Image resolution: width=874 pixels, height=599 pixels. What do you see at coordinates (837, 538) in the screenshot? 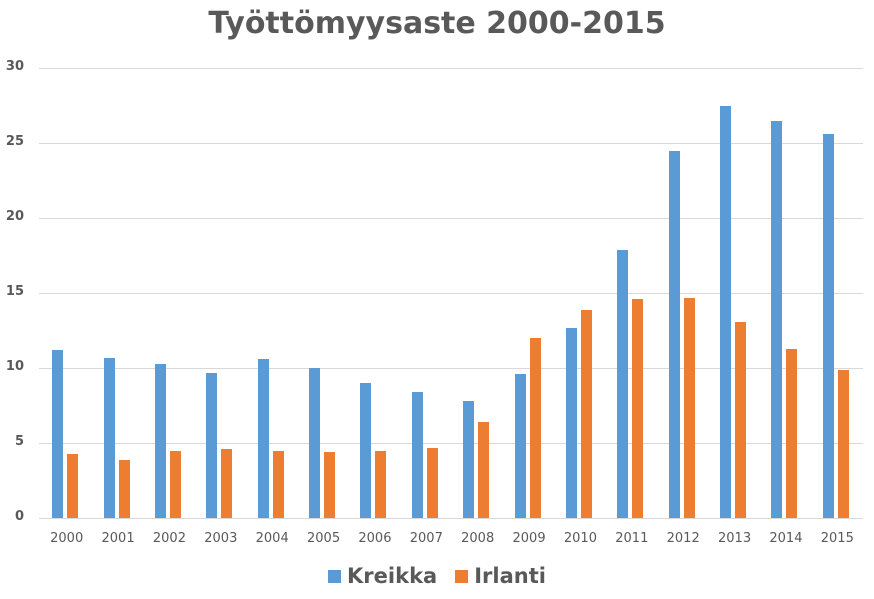
I see `x-tick-label: 2015` at bounding box center [837, 538].